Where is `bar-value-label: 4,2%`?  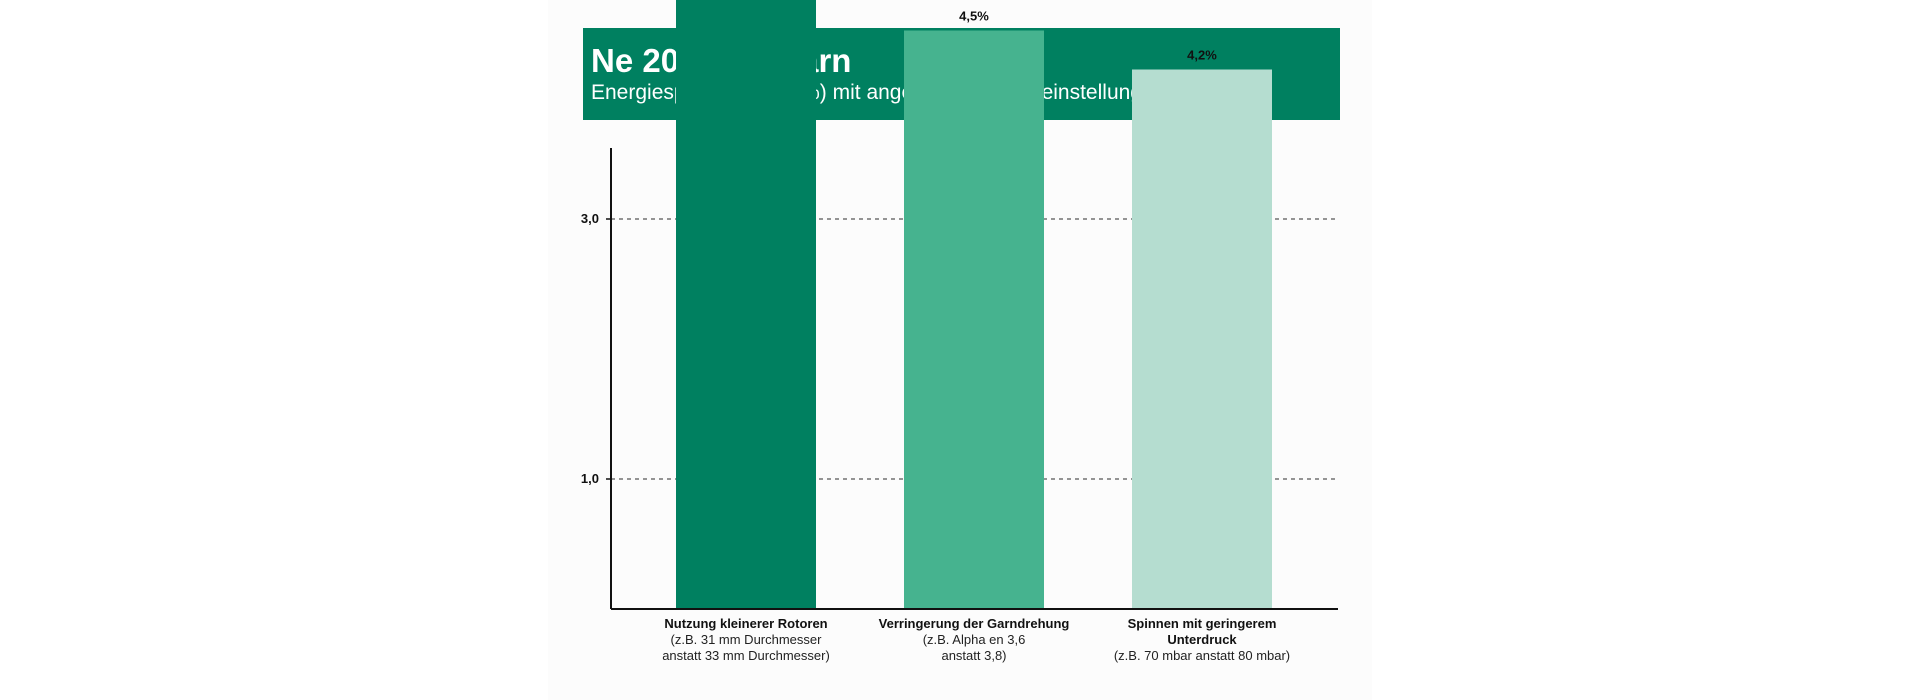
bar-value-label: 4,2% is located at coordinates (1202, 55).